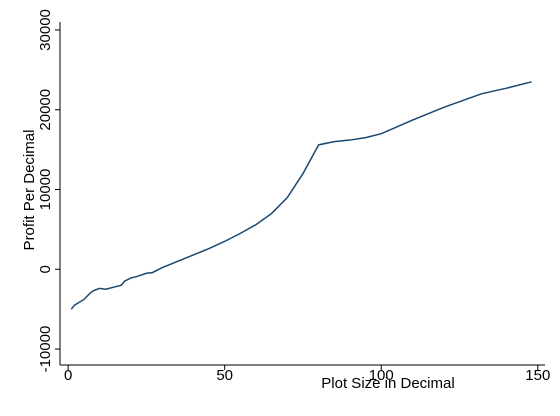  I want to click on y-axis-title: Profit Per Decimal, so click(29, 190).